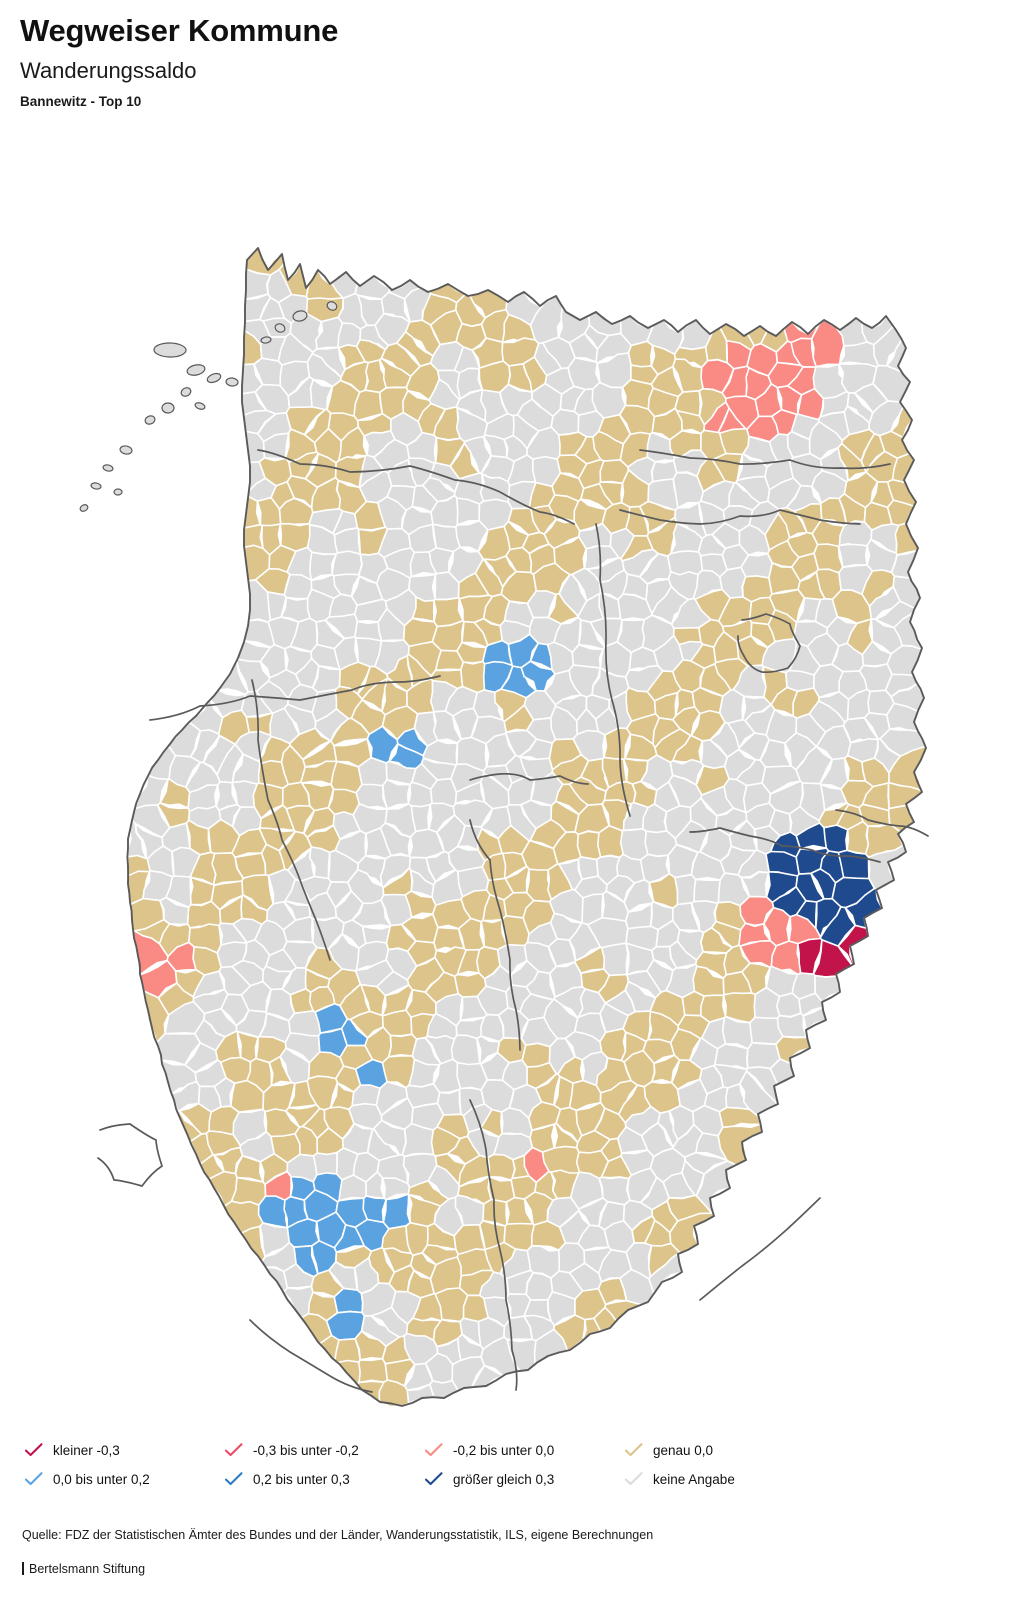  I want to click on legend-item-03-02: -0,3 bis unter -0,2, so click(324, 1450).